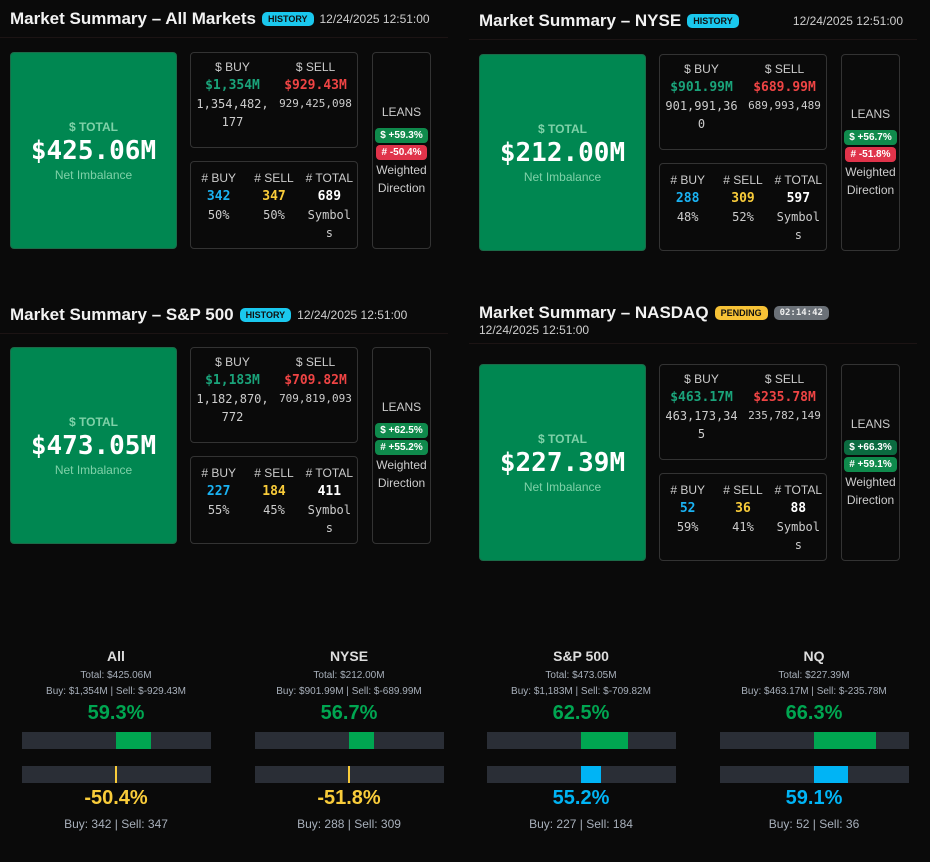 The image size is (930, 862). I want to click on summary-sell: Sell: $-689.99M, so click(386, 691).